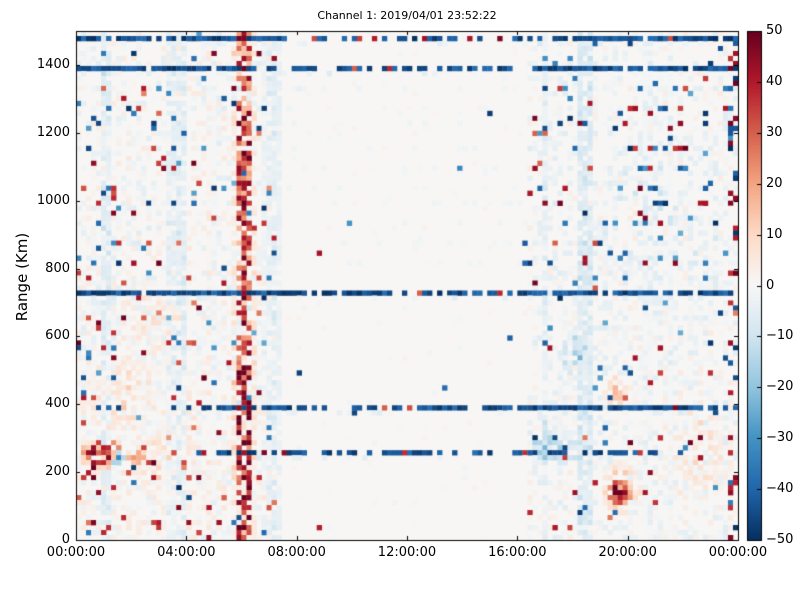  What do you see at coordinates (57, 404) in the screenshot?
I see `y-tick-label: 400` at bounding box center [57, 404].